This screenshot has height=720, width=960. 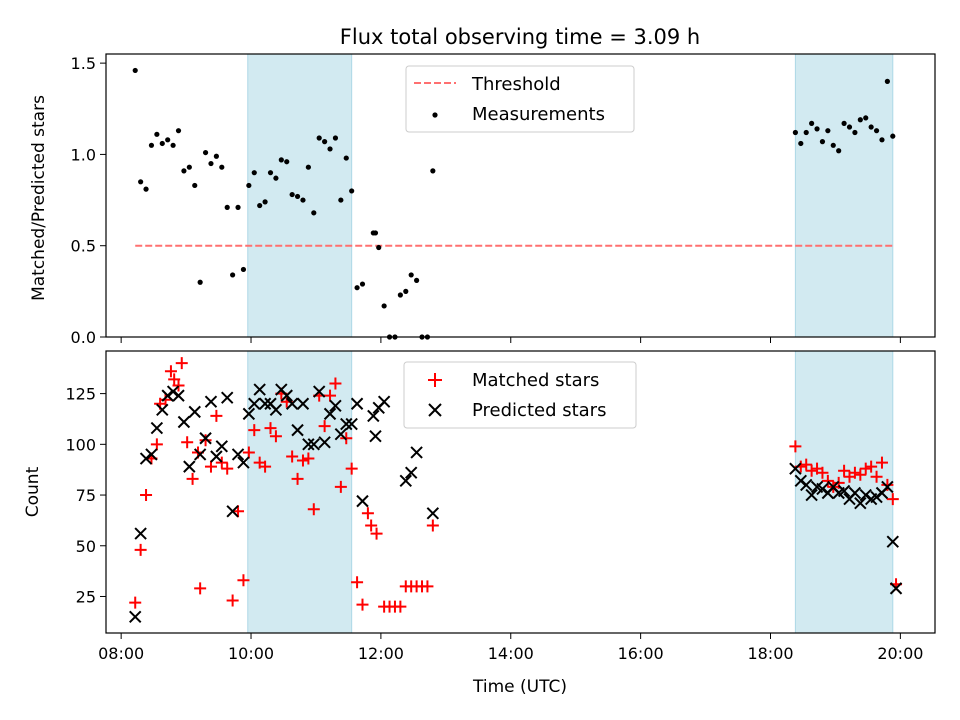 What do you see at coordinates (770, 653) in the screenshot?
I see `bottom-x-tick-label: 18:00` at bounding box center [770, 653].